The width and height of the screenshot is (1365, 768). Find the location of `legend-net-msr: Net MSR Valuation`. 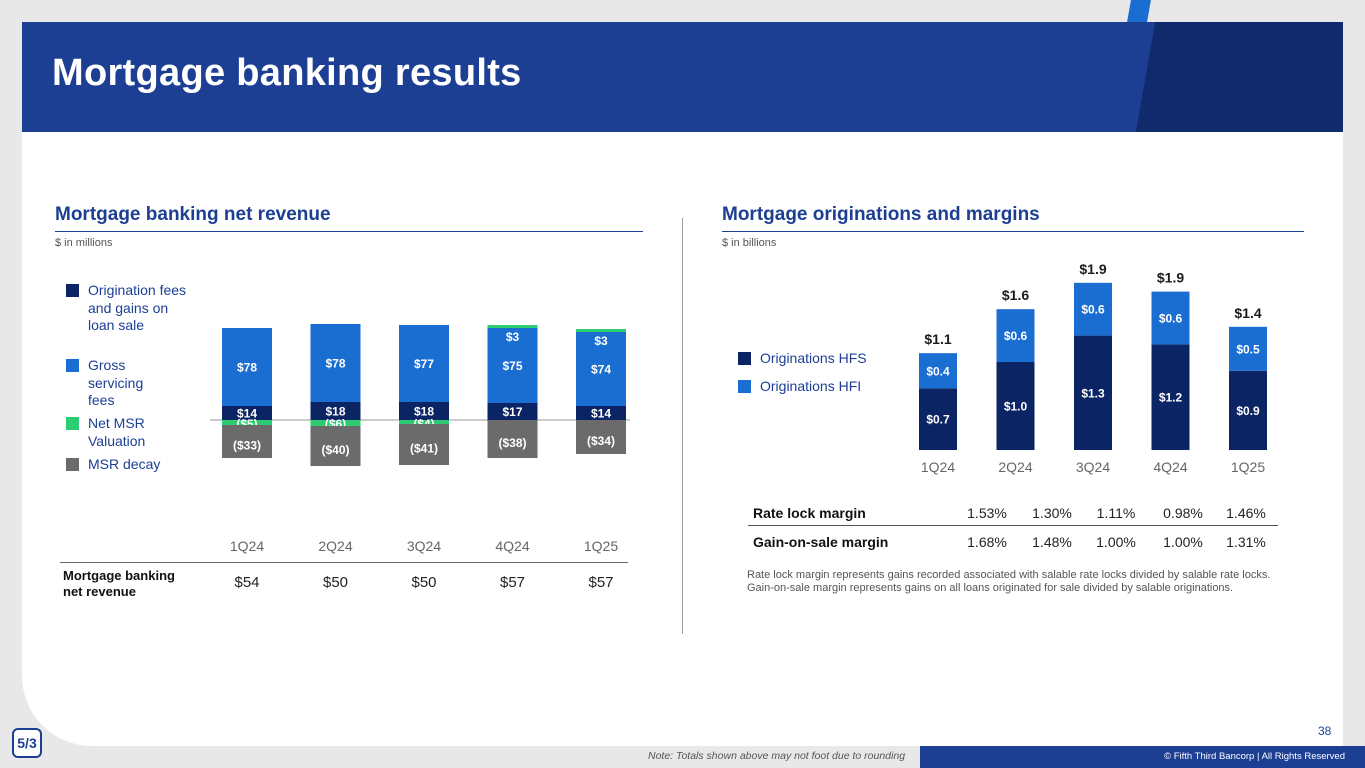

legend-net-msr: Net MSR Valuation is located at coordinates (116, 432).